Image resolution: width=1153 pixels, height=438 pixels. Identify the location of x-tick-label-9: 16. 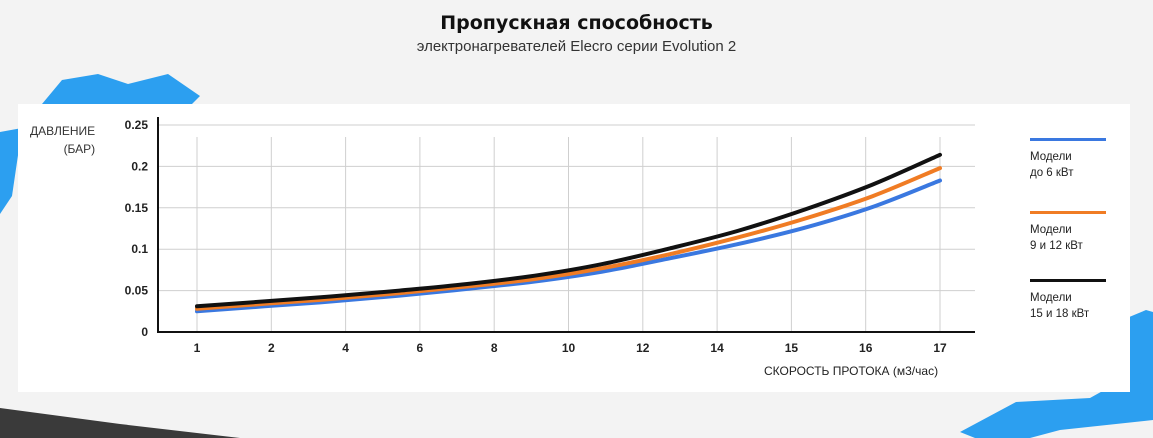
(866, 348).